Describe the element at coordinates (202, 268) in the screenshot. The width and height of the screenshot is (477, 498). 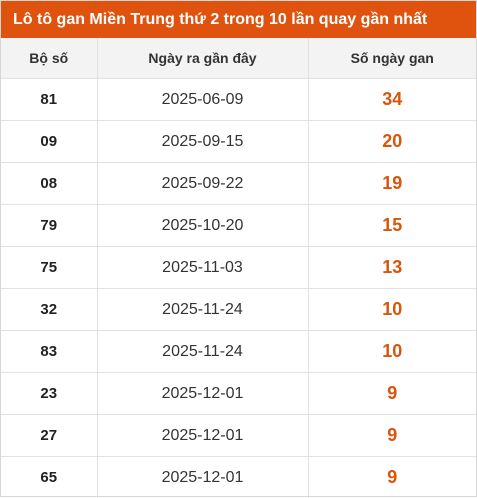
I see `row-date: 2025-11-03` at that location.